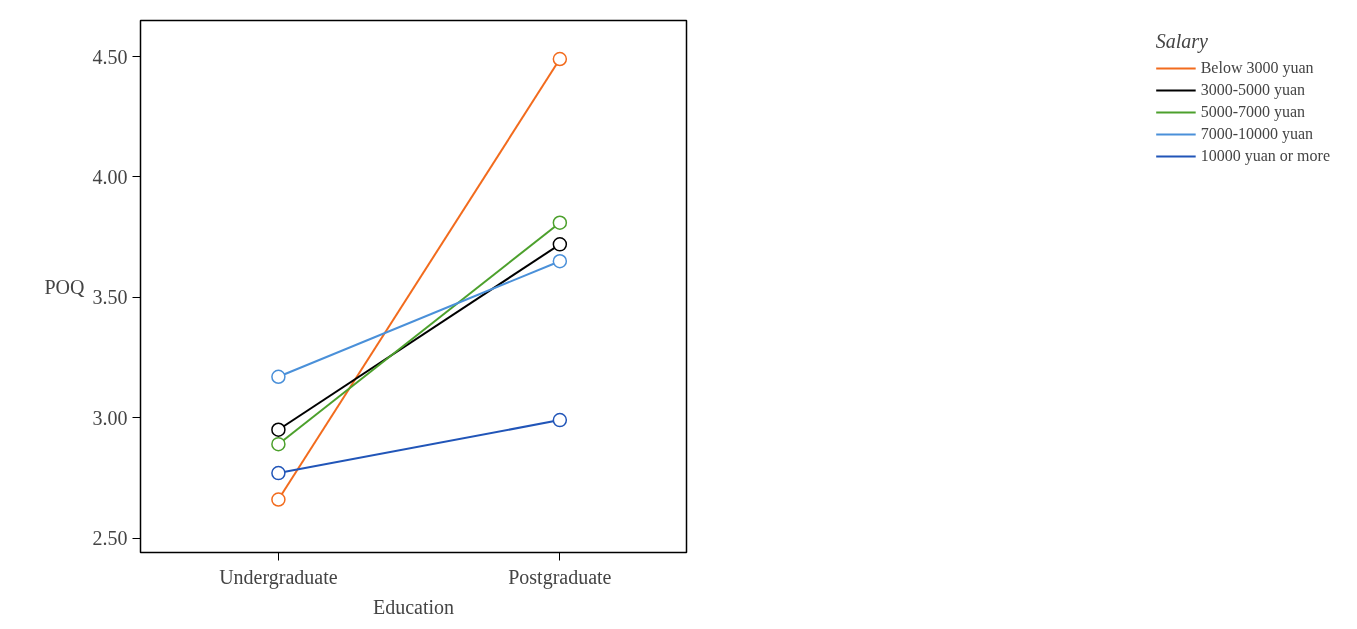 This screenshot has height=629, width=1357. I want to click on y-tick-label: 3.50, so click(110, 297).